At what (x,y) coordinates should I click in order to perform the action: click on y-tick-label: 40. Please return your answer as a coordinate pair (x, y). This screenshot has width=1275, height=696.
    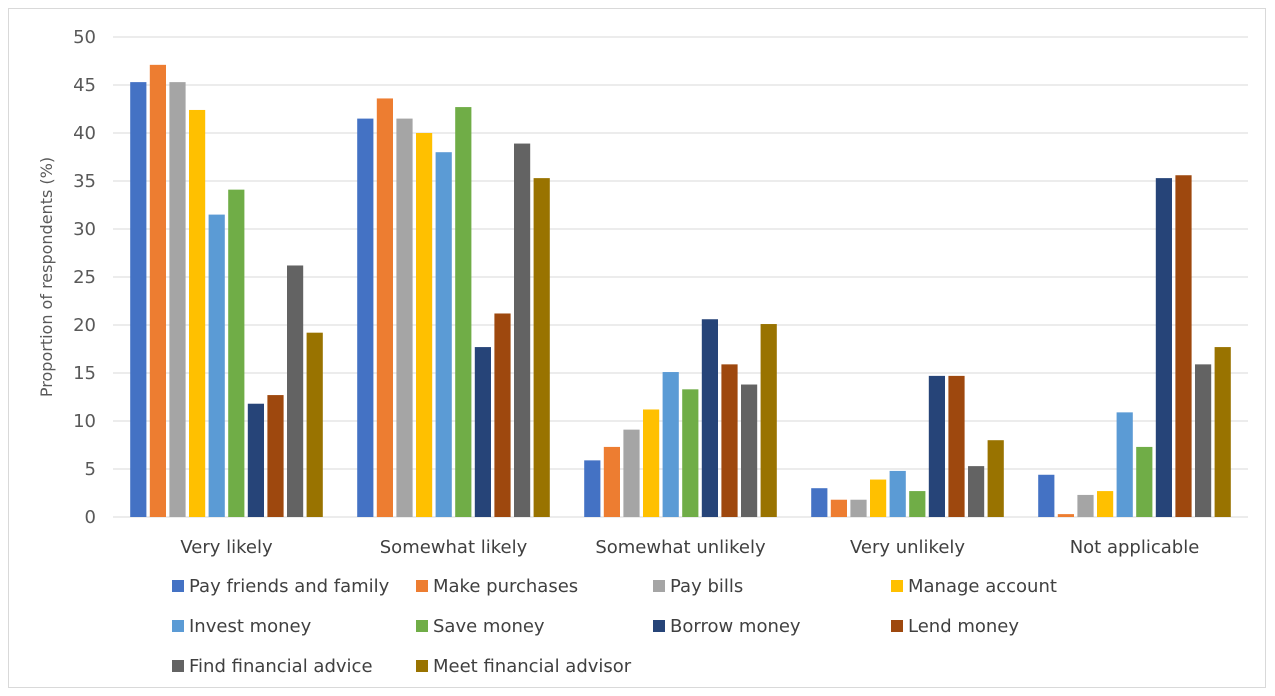
    Looking at the image, I should click on (84, 133).